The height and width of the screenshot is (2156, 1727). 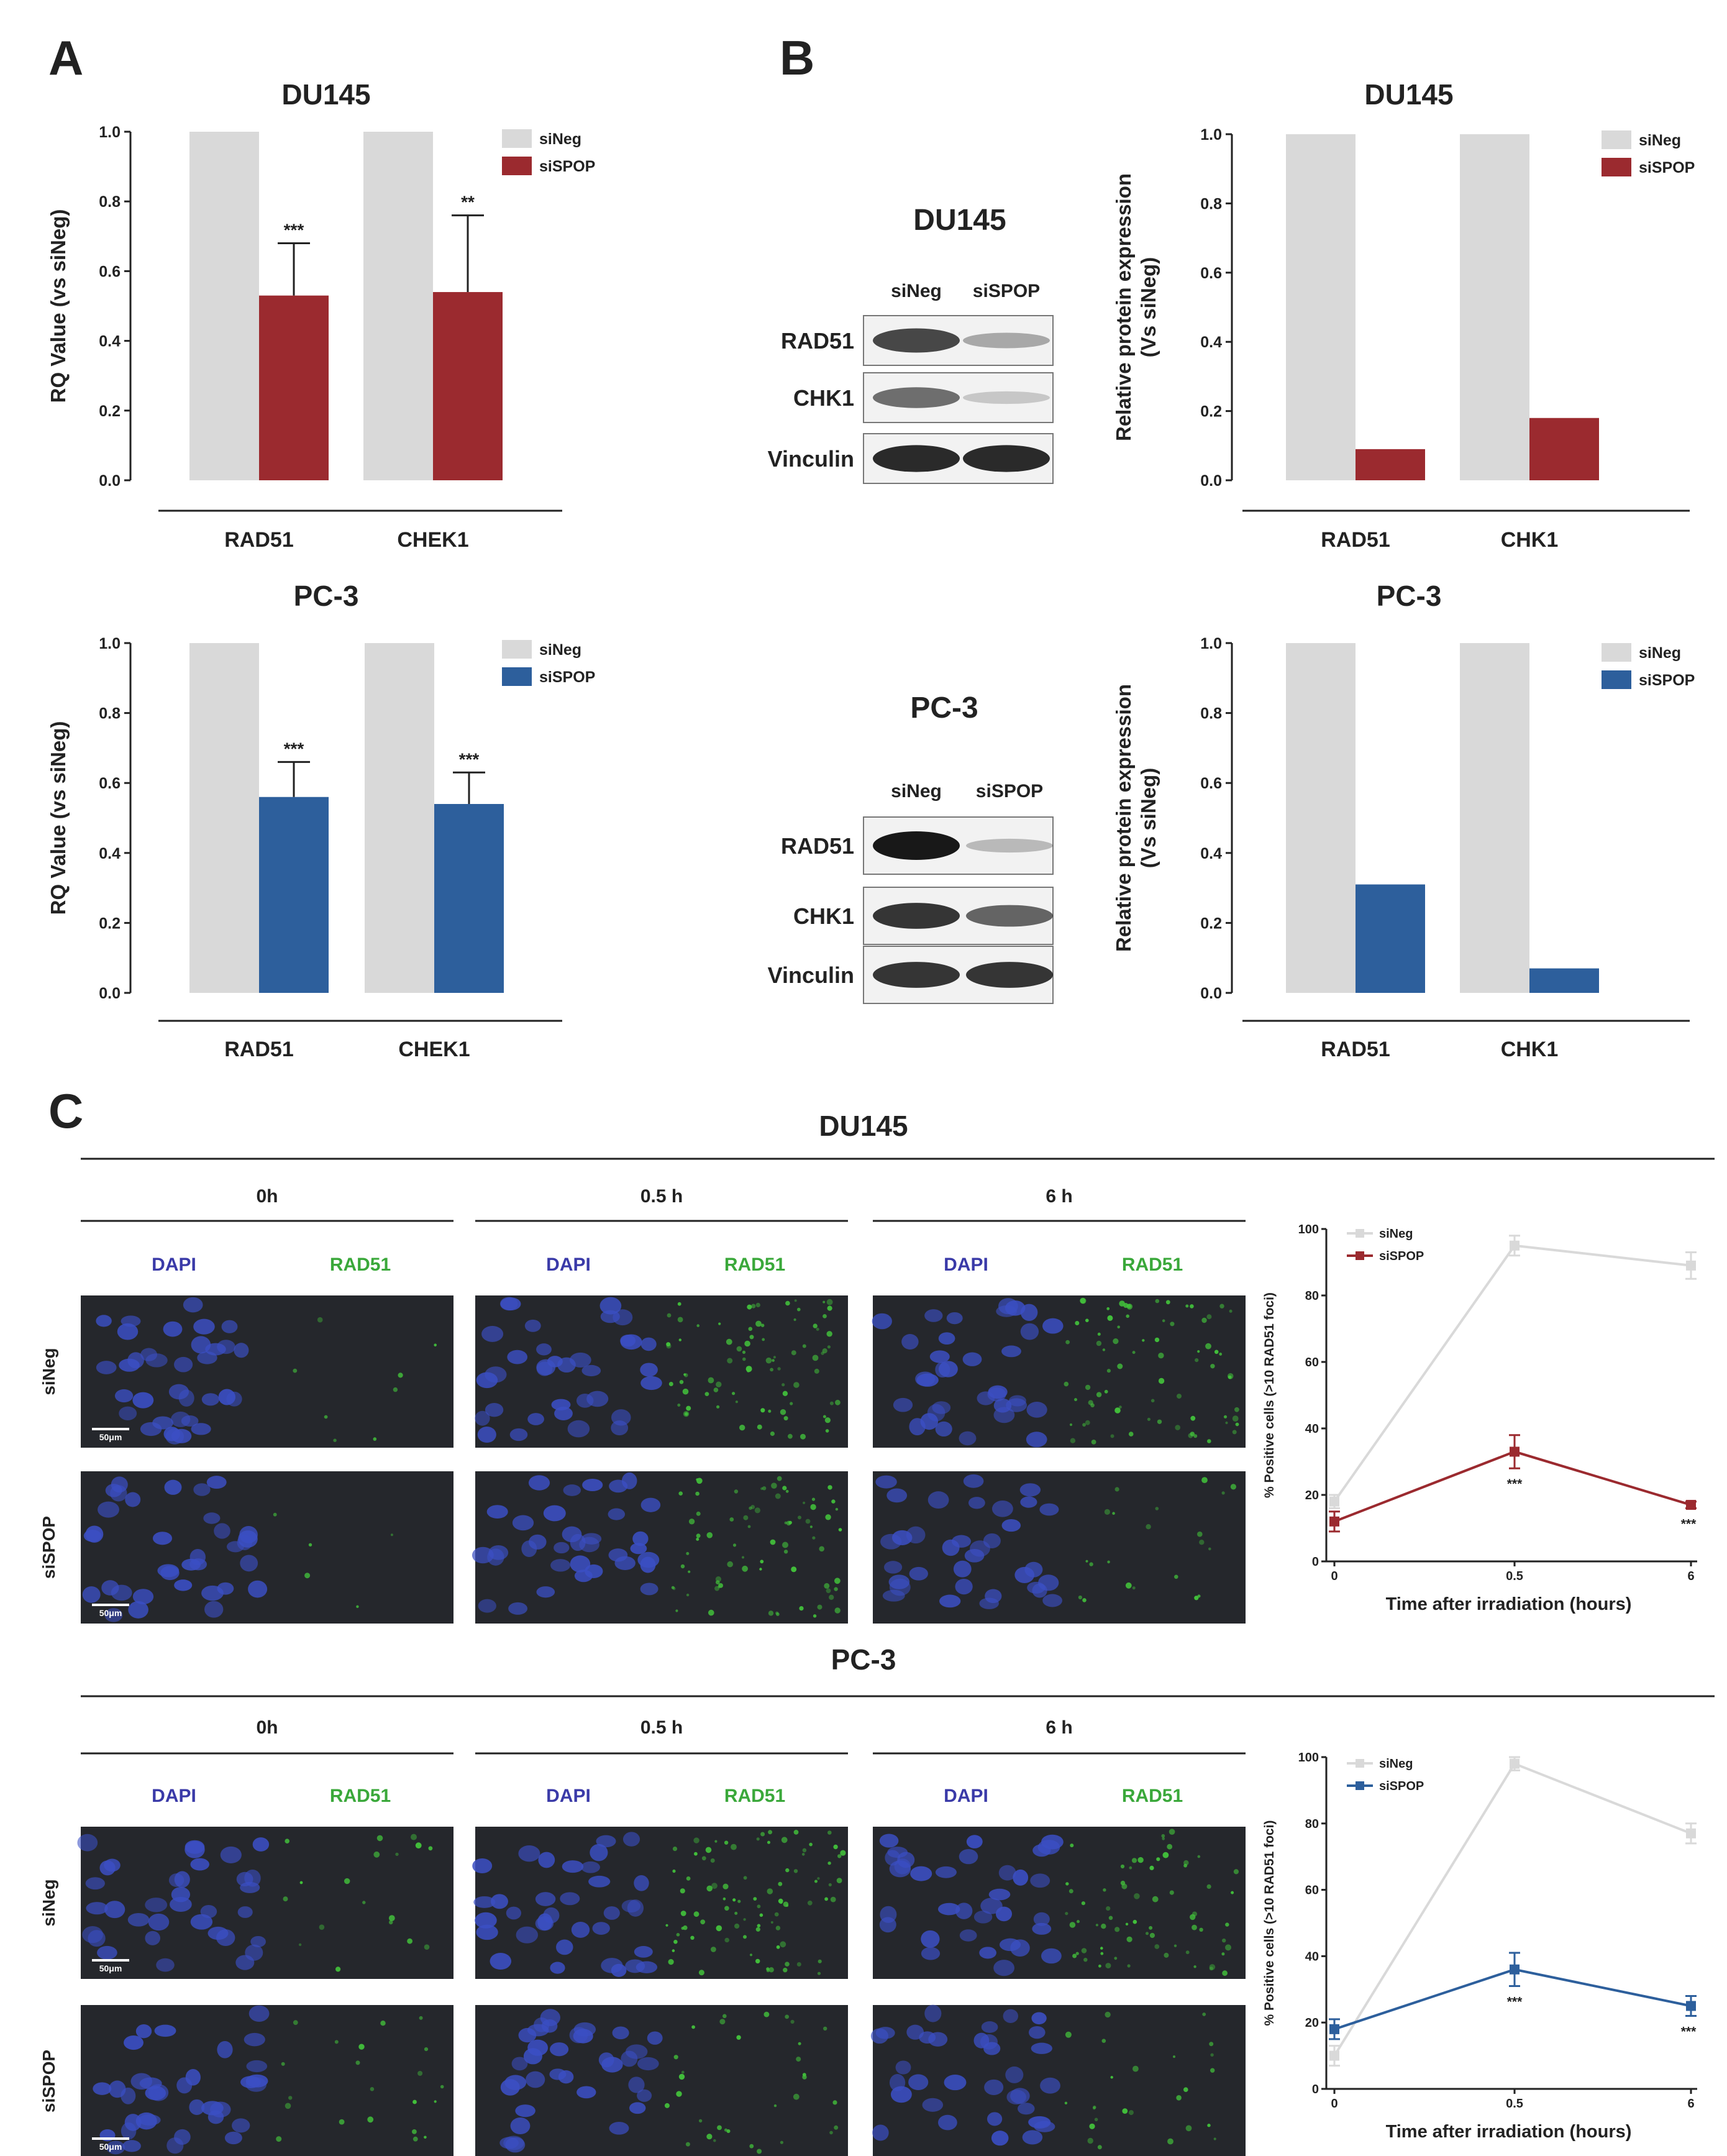 I want to click on bar-sispop-rad51, so click(x=1390, y=939).